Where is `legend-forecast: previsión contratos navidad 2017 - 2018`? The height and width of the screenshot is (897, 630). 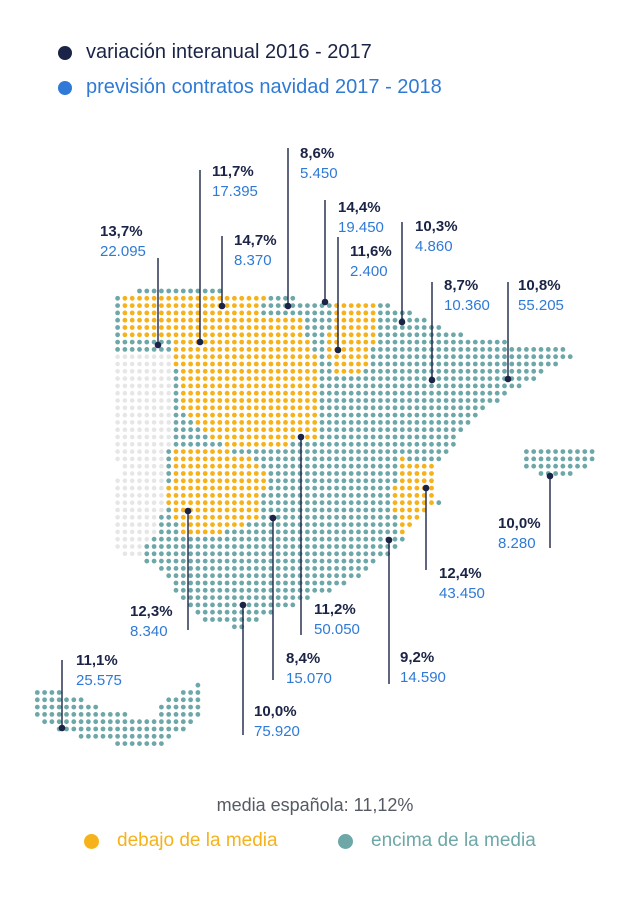 legend-forecast: previsión contratos navidad 2017 - 2018 is located at coordinates (250, 87).